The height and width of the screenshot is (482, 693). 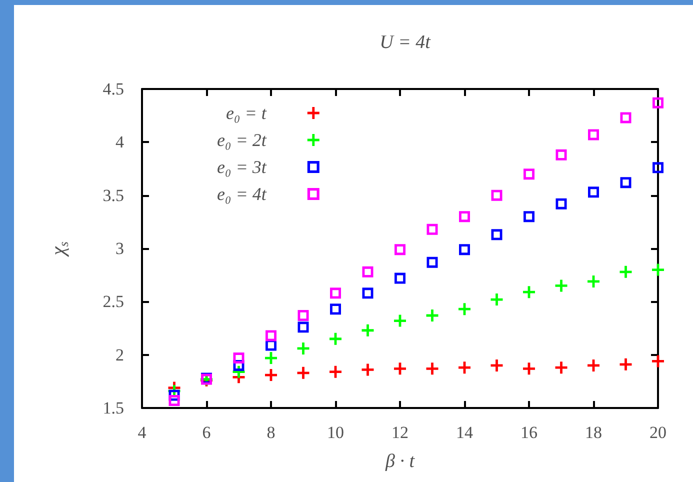 What do you see at coordinates (242, 194) in the screenshot?
I see `legend-label: e₀ = 4t` at bounding box center [242, 194].